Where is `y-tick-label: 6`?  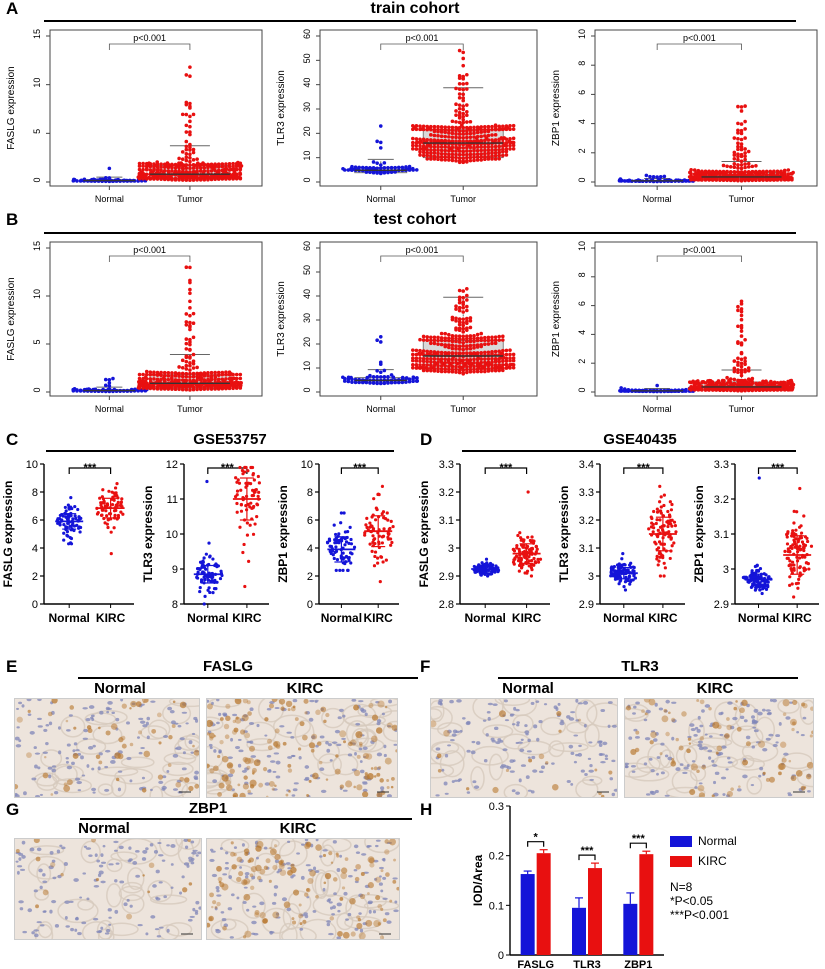 y-tick-label: 6 is located at coordinates (310, 521).